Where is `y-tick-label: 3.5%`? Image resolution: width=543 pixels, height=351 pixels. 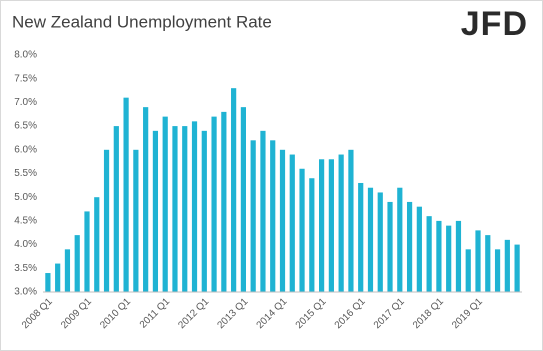 y-tick-label: 3.5% is located at coordinates (25, 268).